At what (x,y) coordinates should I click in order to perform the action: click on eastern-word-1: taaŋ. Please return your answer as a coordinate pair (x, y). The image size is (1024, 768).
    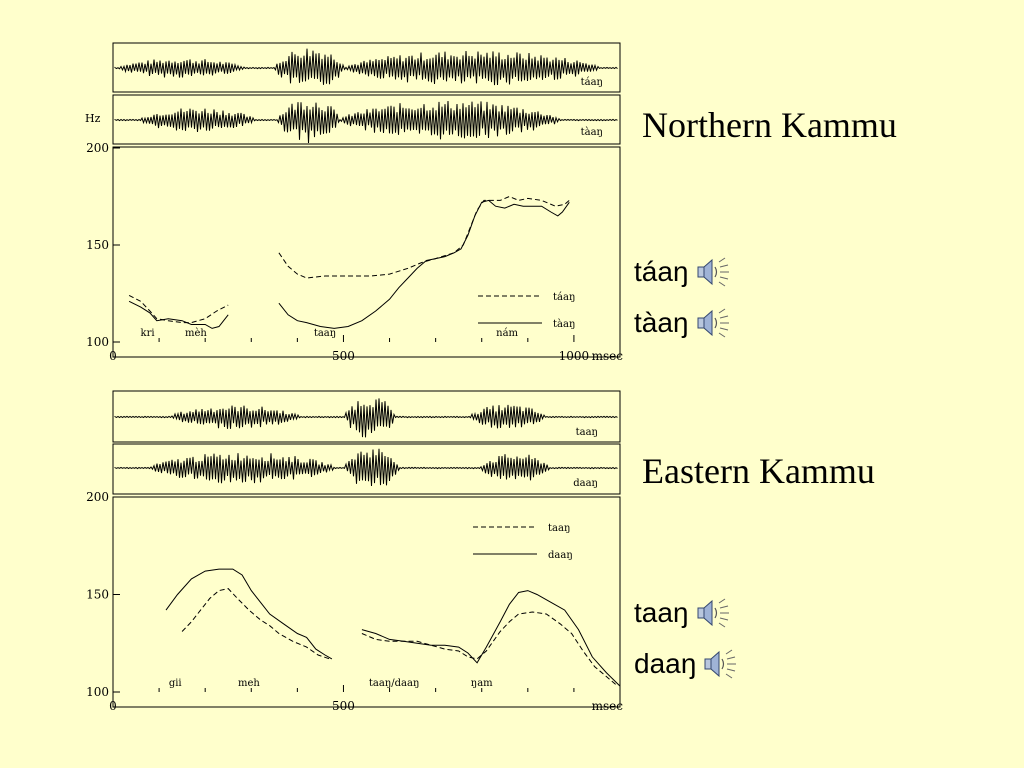
    Looking at the image, I should click on (661, 612).